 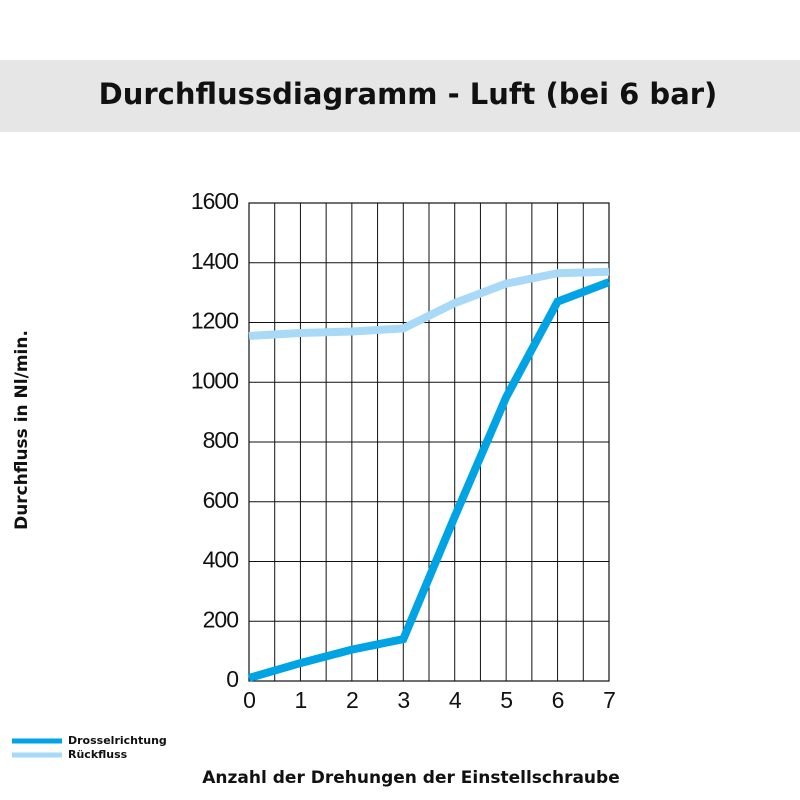 What do you see at coordinates (221, 440) in the screenshot?
I see `y-tick-label: 800` at bounding box center [221, 440].